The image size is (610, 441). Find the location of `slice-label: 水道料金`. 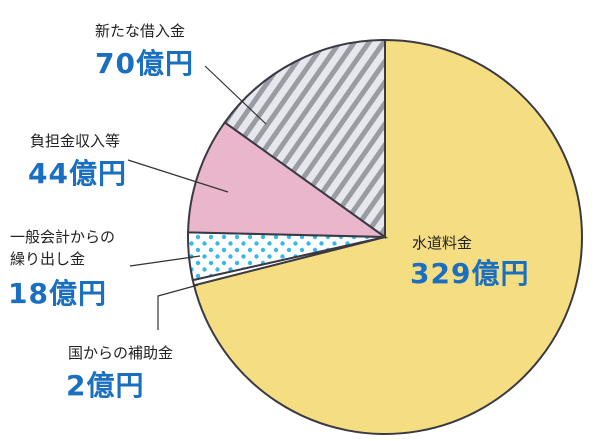

slice-label: 水道料金 is located at coordinates (442, 243).